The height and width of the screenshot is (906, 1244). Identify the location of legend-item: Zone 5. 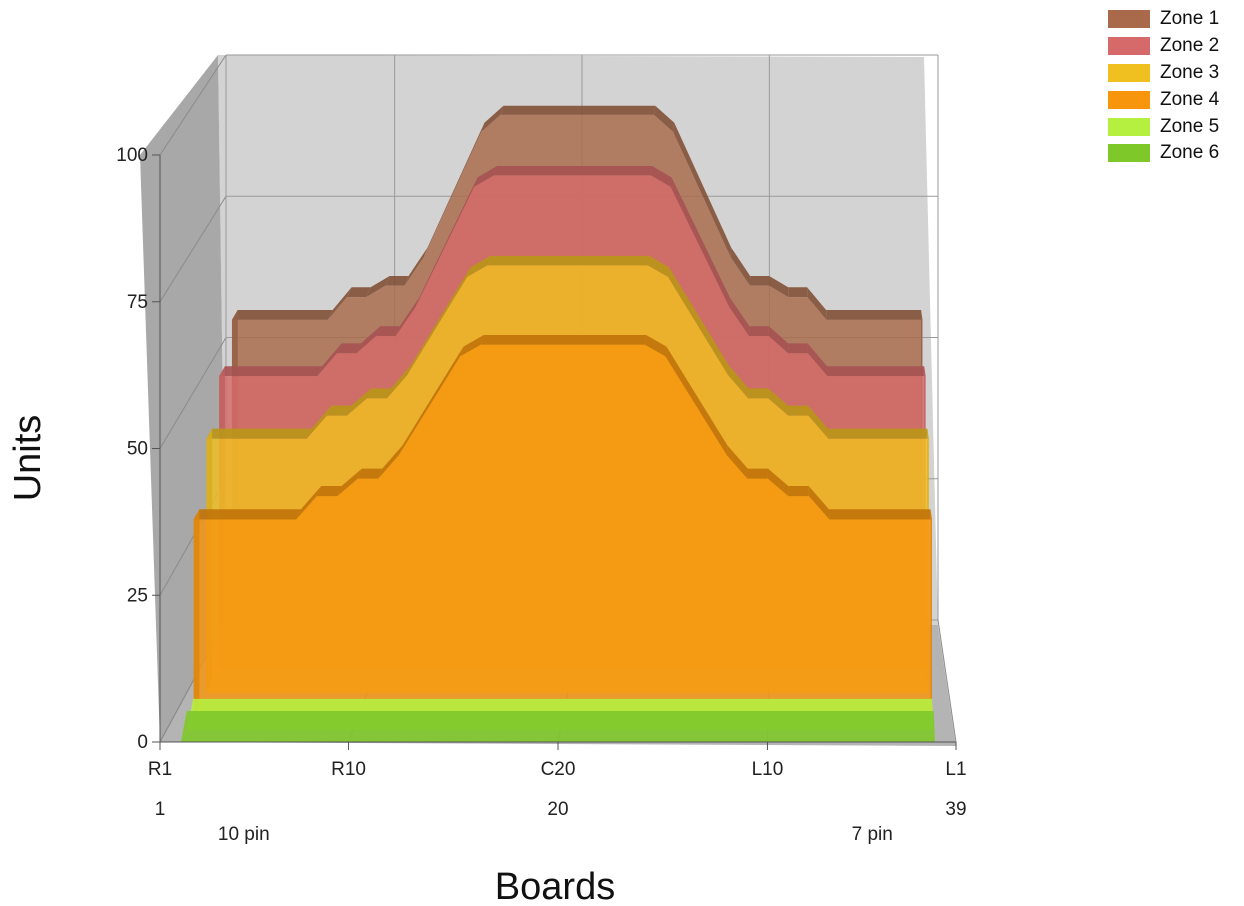
(1163, 126).